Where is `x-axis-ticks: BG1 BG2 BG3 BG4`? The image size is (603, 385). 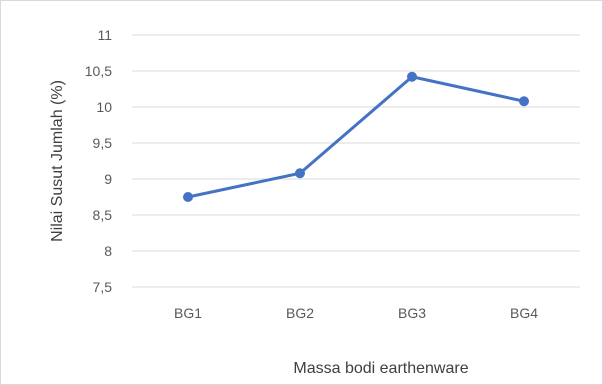
x-axis-ticks: BG1 BG2 BG3 BG4 is located at coordinates (356, 313).